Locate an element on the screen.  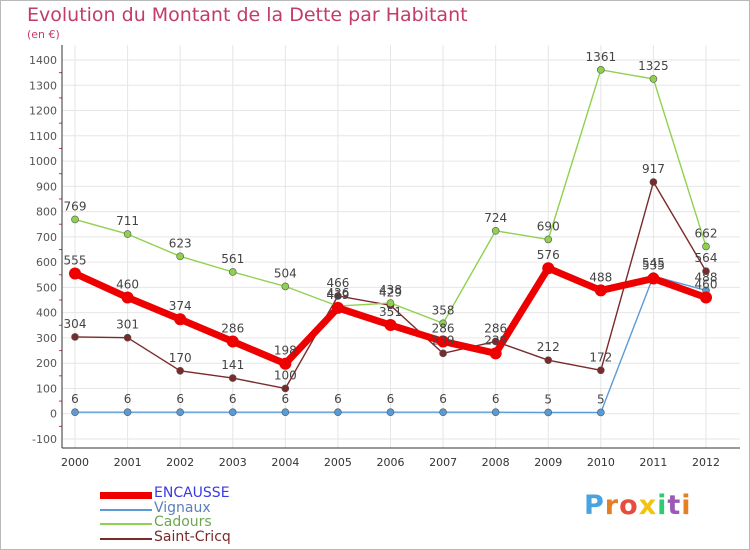
data-label: 690 is located at coordinates (548, 226).